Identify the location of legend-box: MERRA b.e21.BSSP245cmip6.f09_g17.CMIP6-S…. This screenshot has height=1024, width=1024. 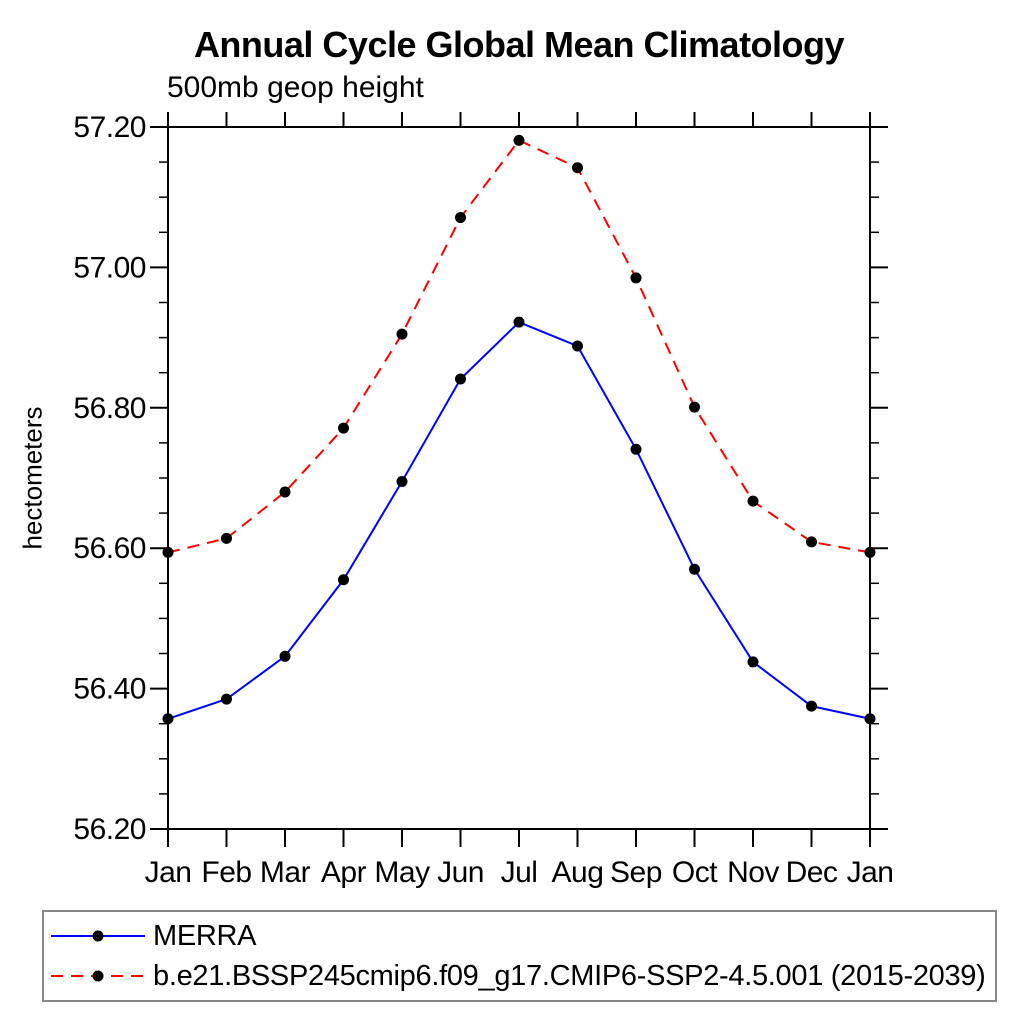
(519, 956).